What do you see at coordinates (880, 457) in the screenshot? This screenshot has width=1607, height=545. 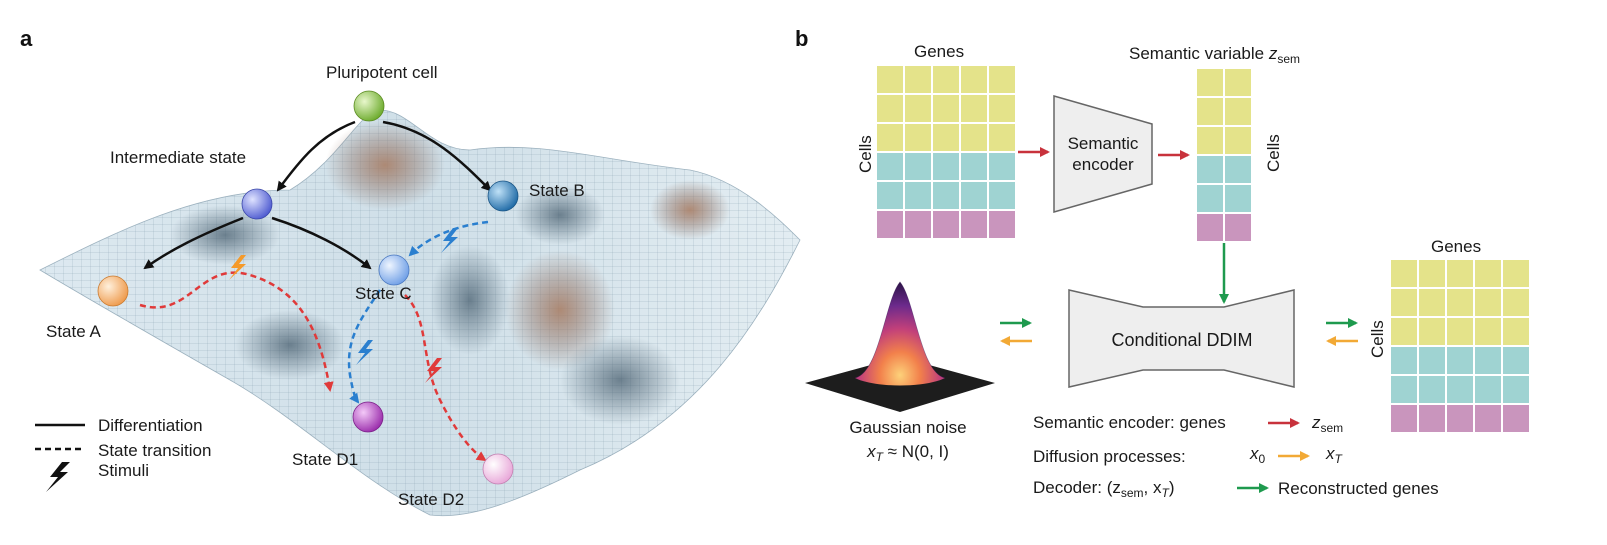 I see `noise-formula-sub: T` at bounding box center [880, 457].